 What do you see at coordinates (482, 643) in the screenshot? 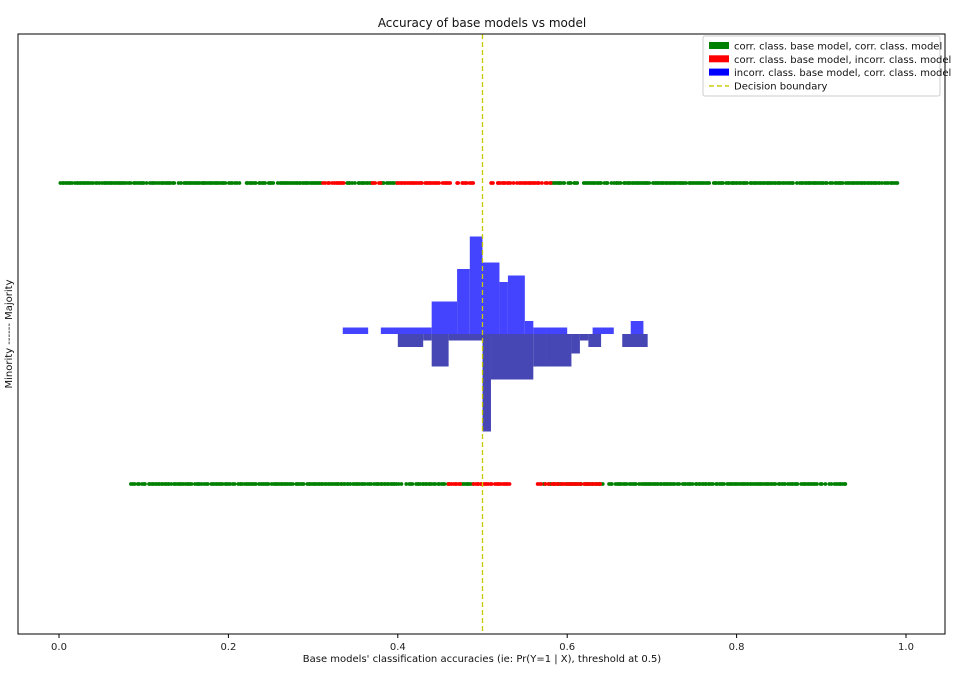
I see `x-axis: 0.0 0.2 0.4 0.6 0.8 1.0` at bounding box center [482, 643].